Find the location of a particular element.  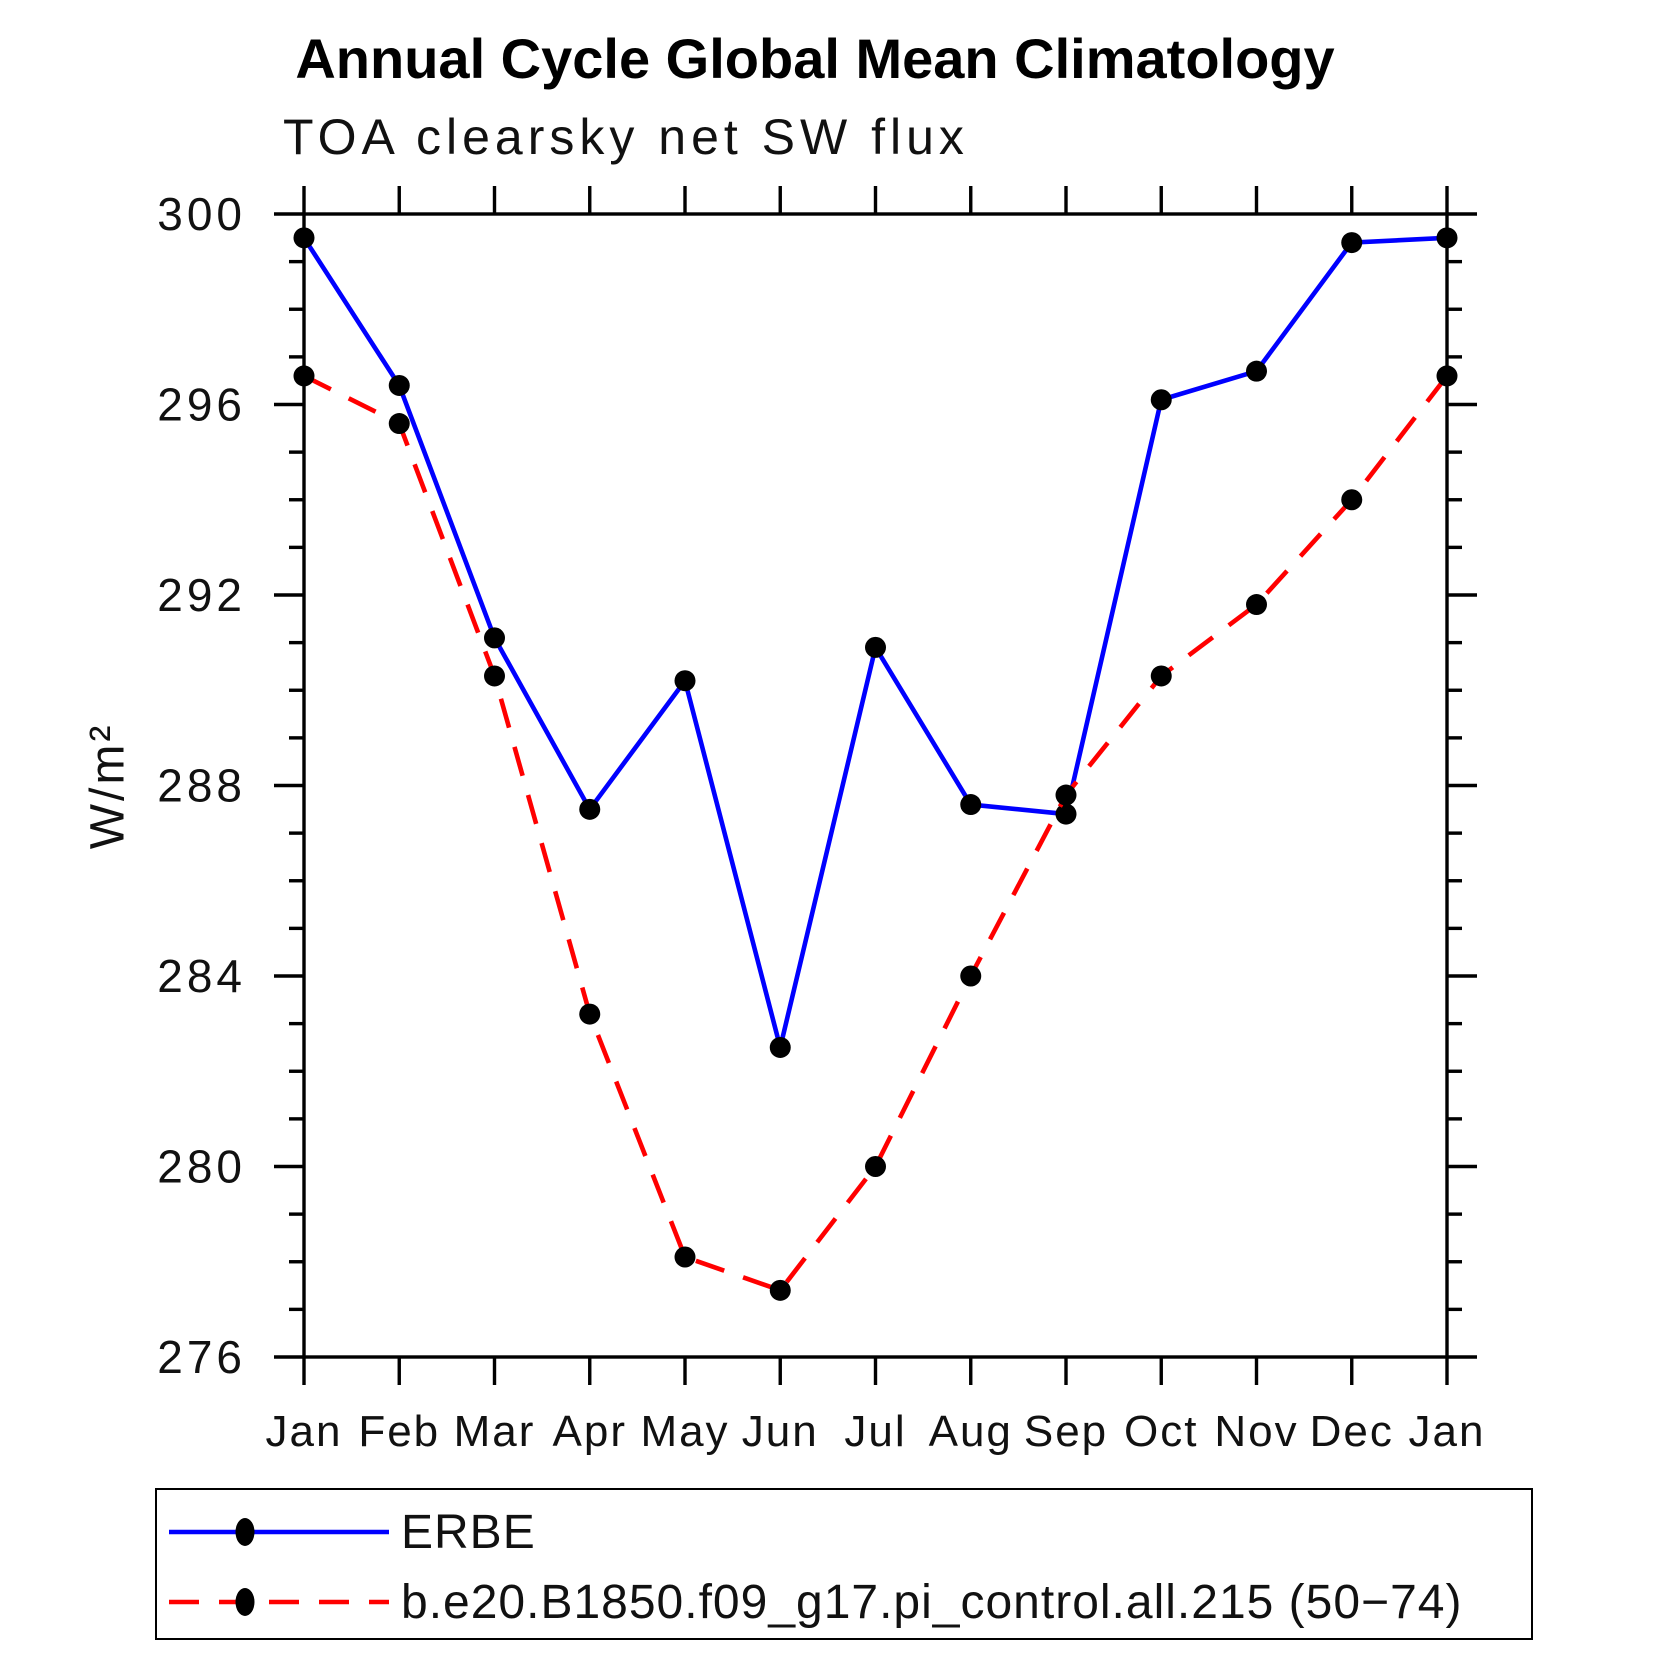

x-axis-tick-label: May is located at coordinates (684, 1431).